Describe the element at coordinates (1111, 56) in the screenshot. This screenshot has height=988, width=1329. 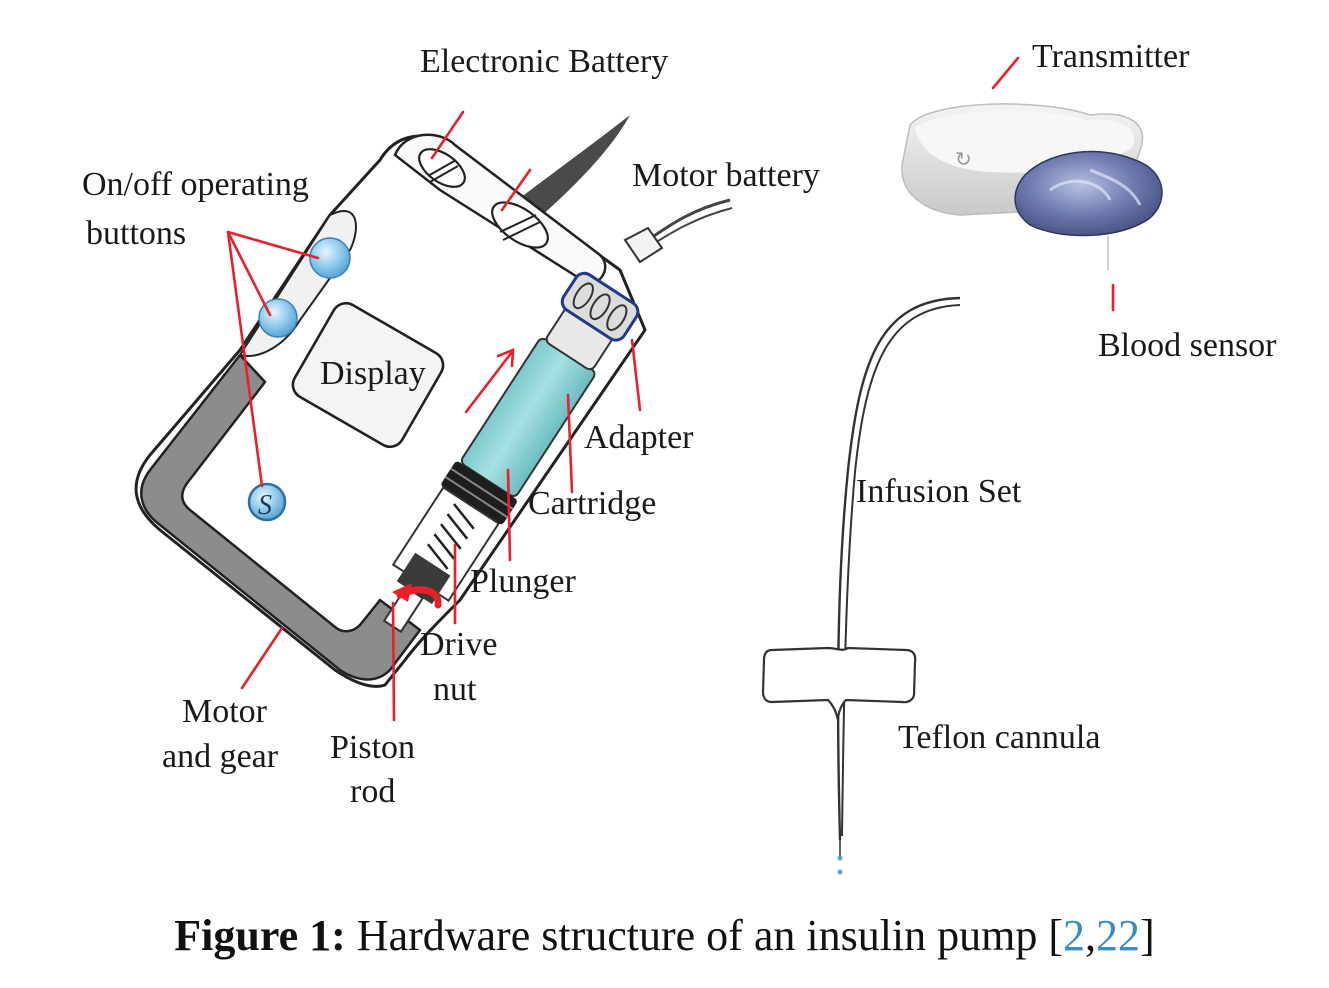
I see `transmitter-label: Transmitter` at that location.